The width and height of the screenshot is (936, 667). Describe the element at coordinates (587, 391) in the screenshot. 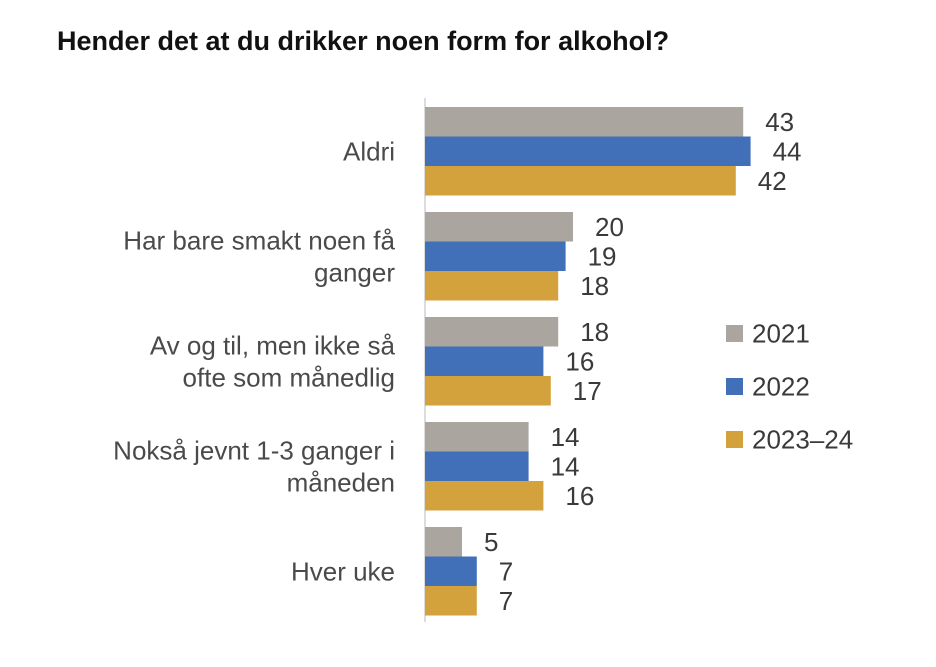

I see `value-label: 17` at that location.